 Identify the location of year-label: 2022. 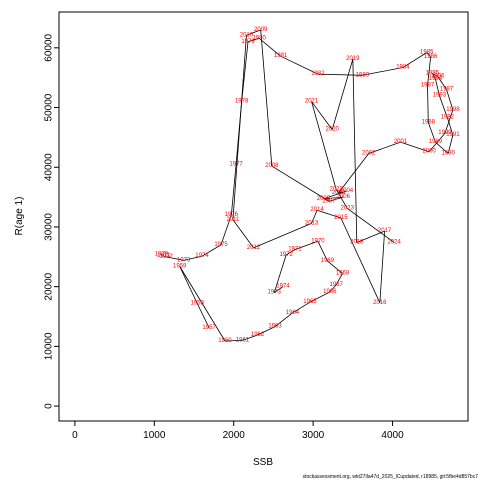
(336, 189).